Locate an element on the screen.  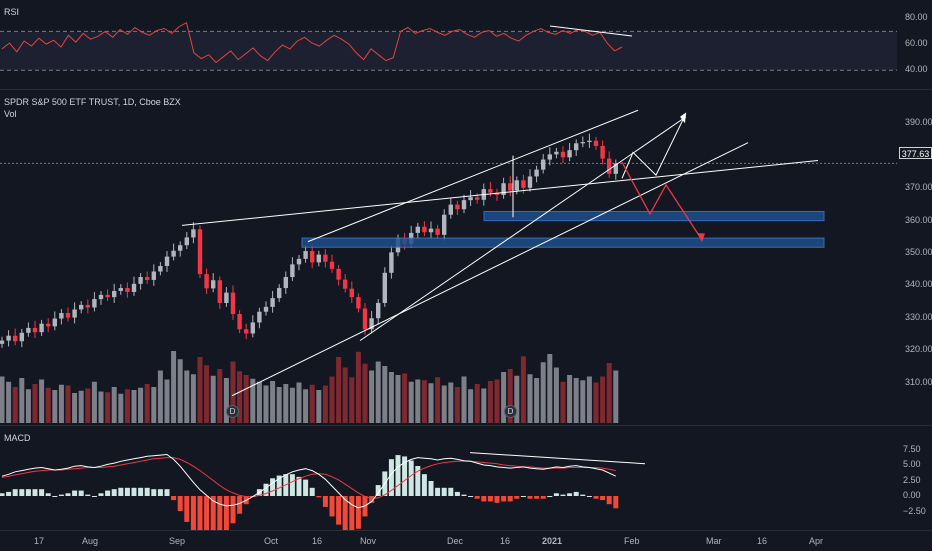
price-tick-label: 320.00 is located at coordinates (918, 349).